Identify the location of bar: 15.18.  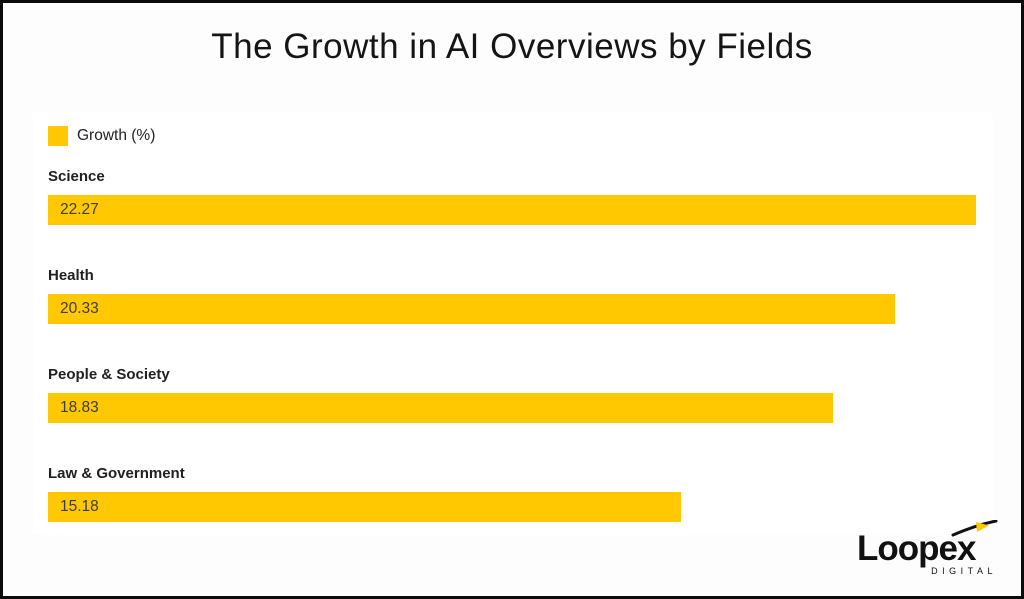
(364, 507).